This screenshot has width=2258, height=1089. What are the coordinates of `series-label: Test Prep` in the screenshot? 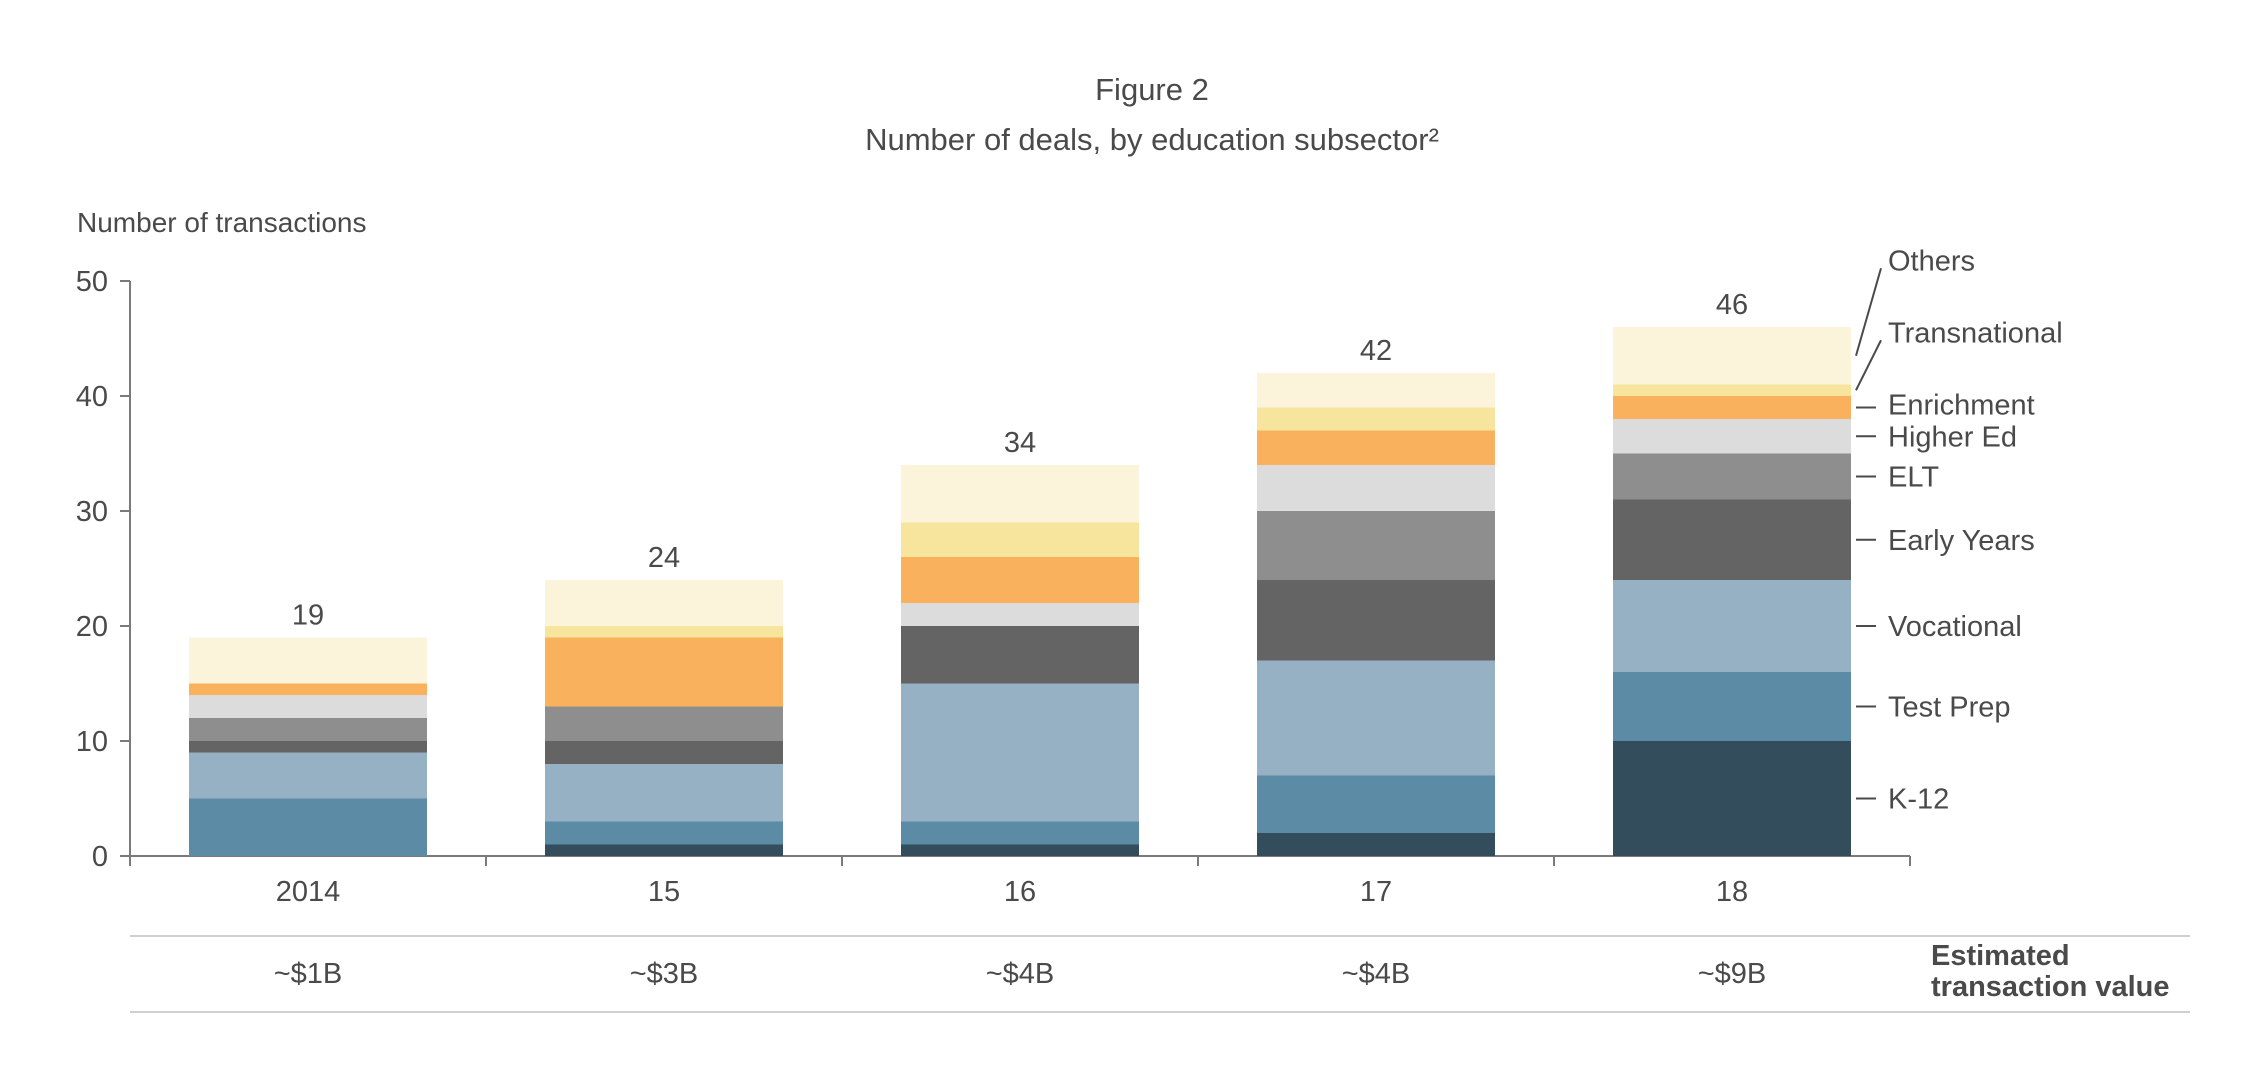 It's located at (1933, 708).